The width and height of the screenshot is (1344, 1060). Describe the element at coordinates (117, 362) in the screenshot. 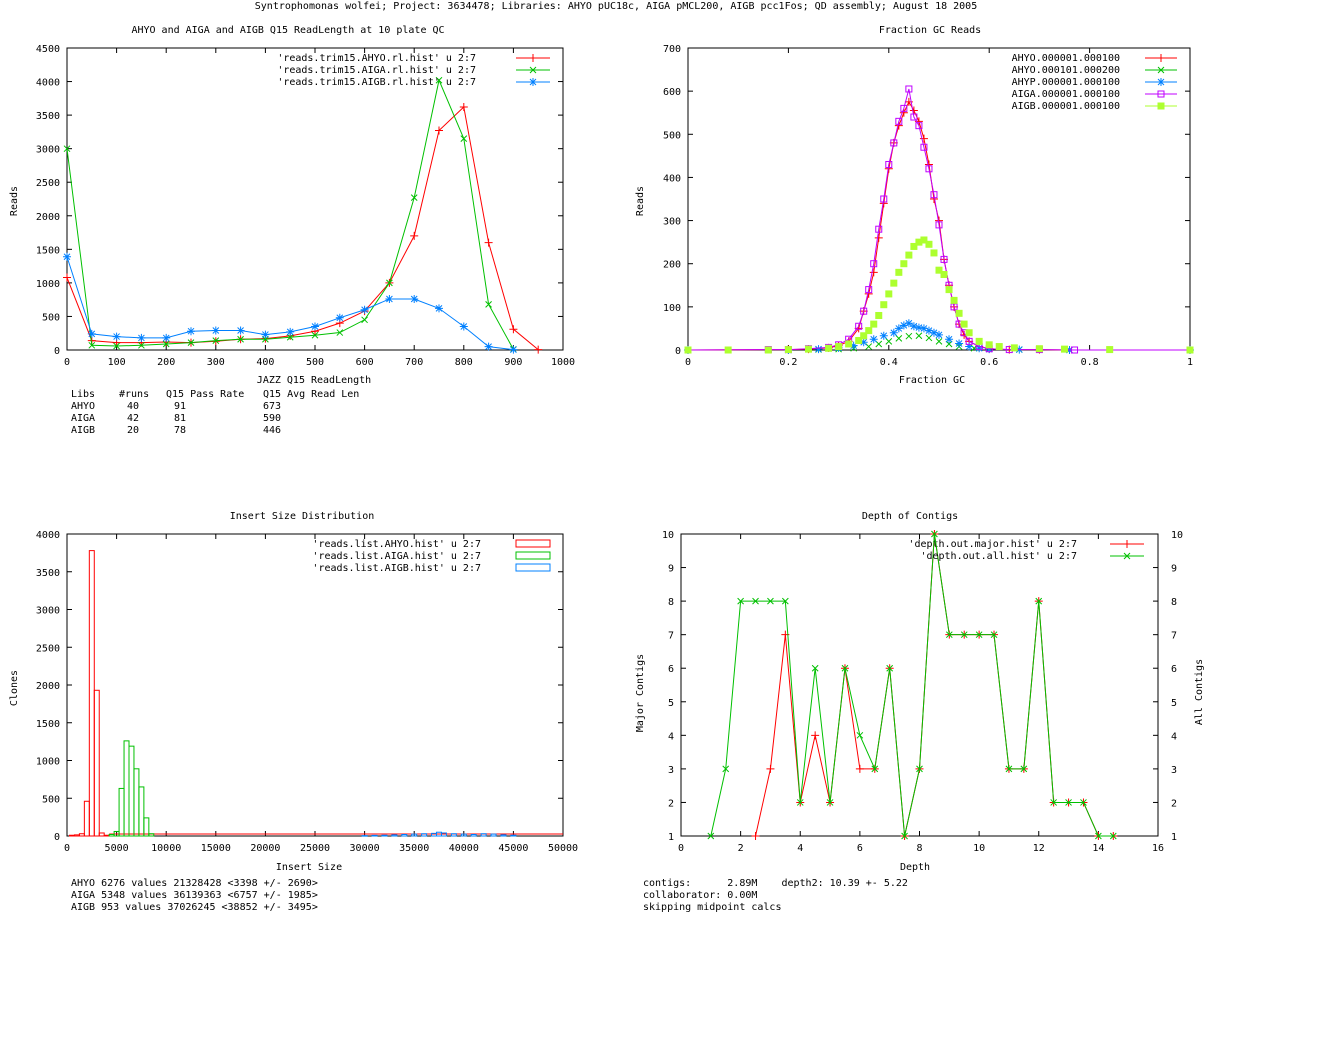

I see `x-tick-label: 100` at that location.